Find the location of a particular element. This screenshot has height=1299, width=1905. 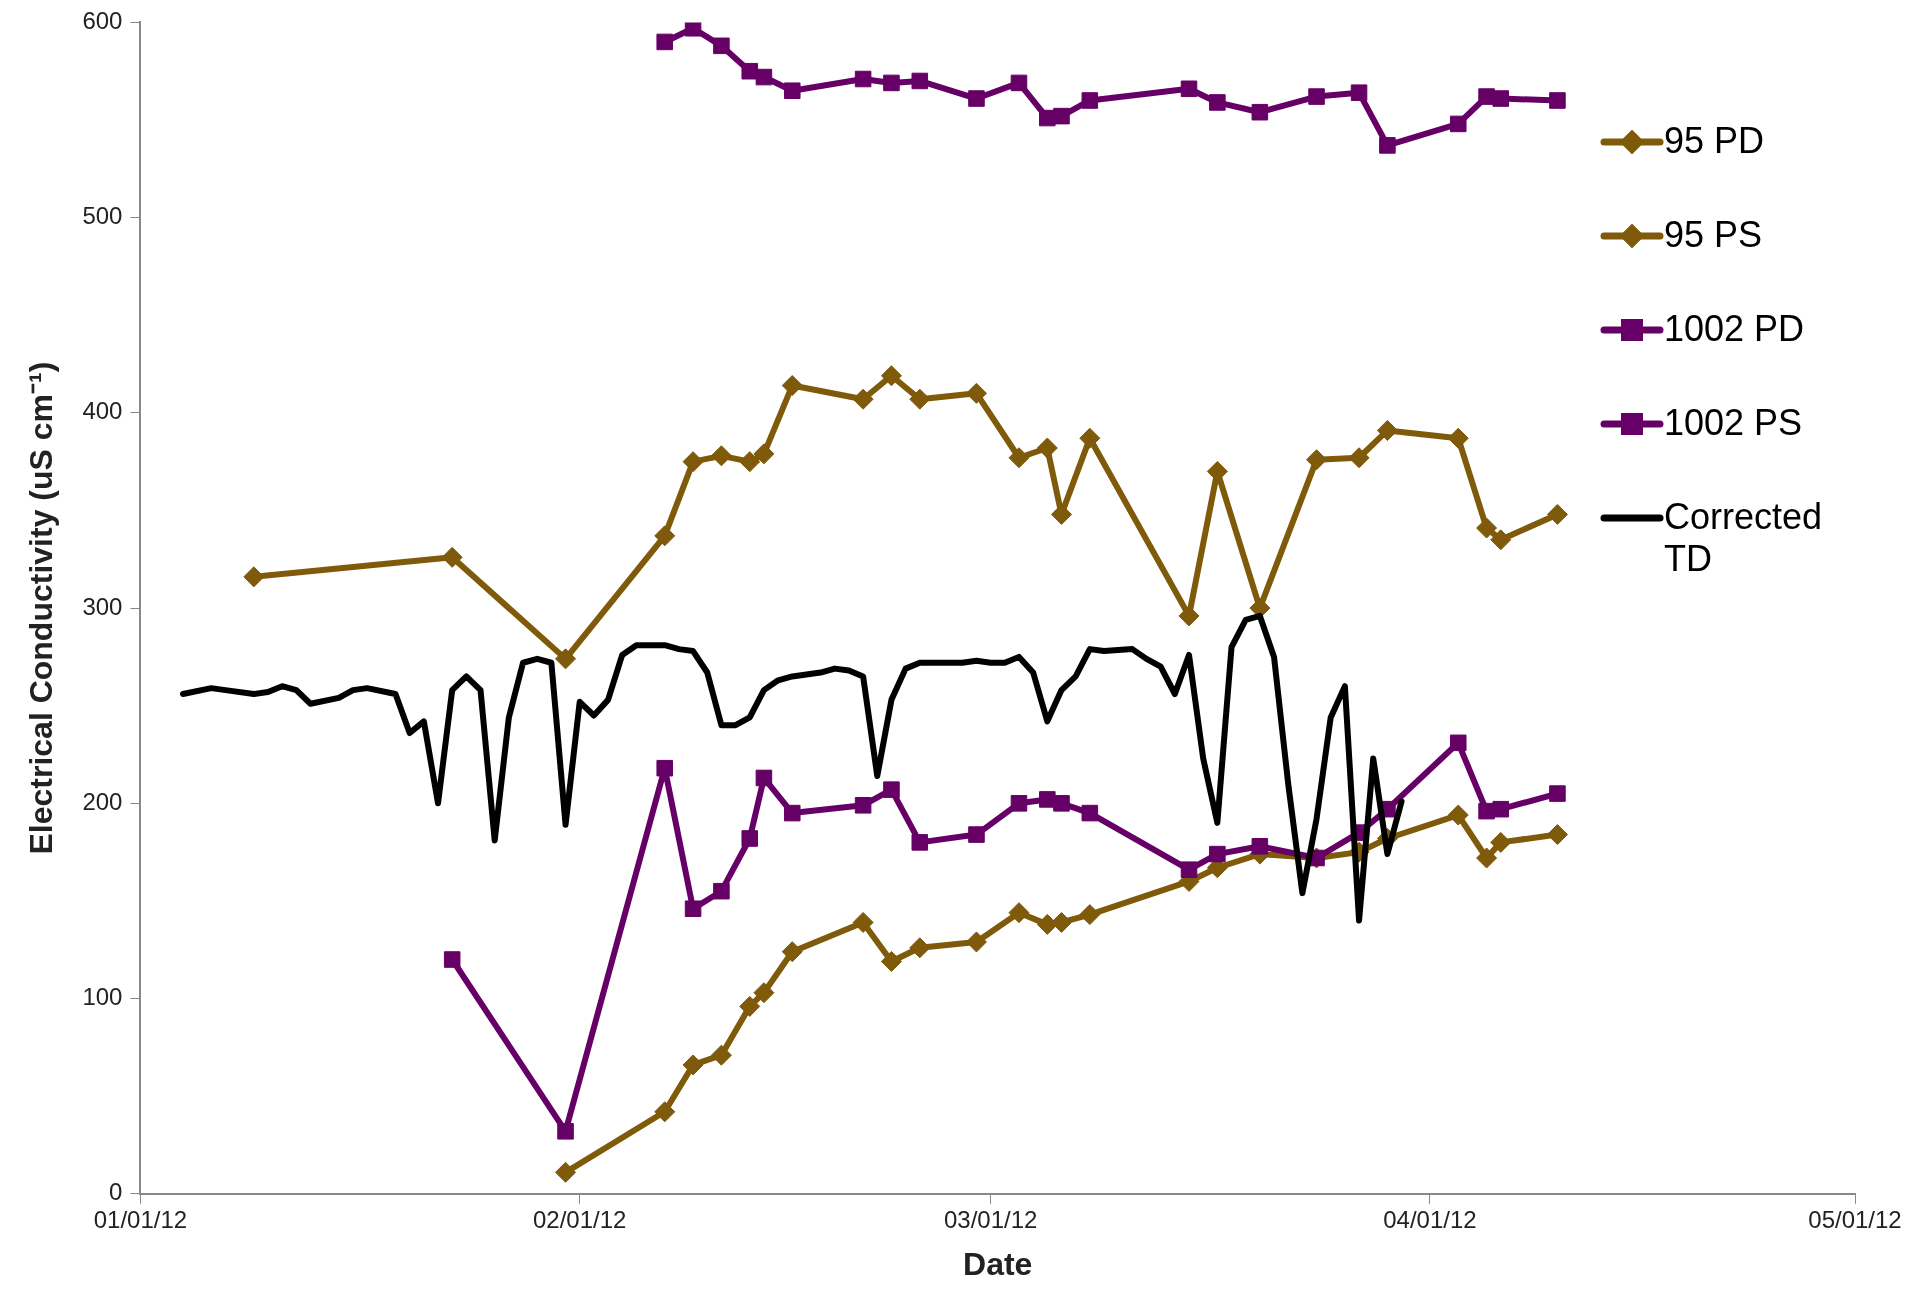

legend-label: Corrected TD is located at coordinates (1744, 538).